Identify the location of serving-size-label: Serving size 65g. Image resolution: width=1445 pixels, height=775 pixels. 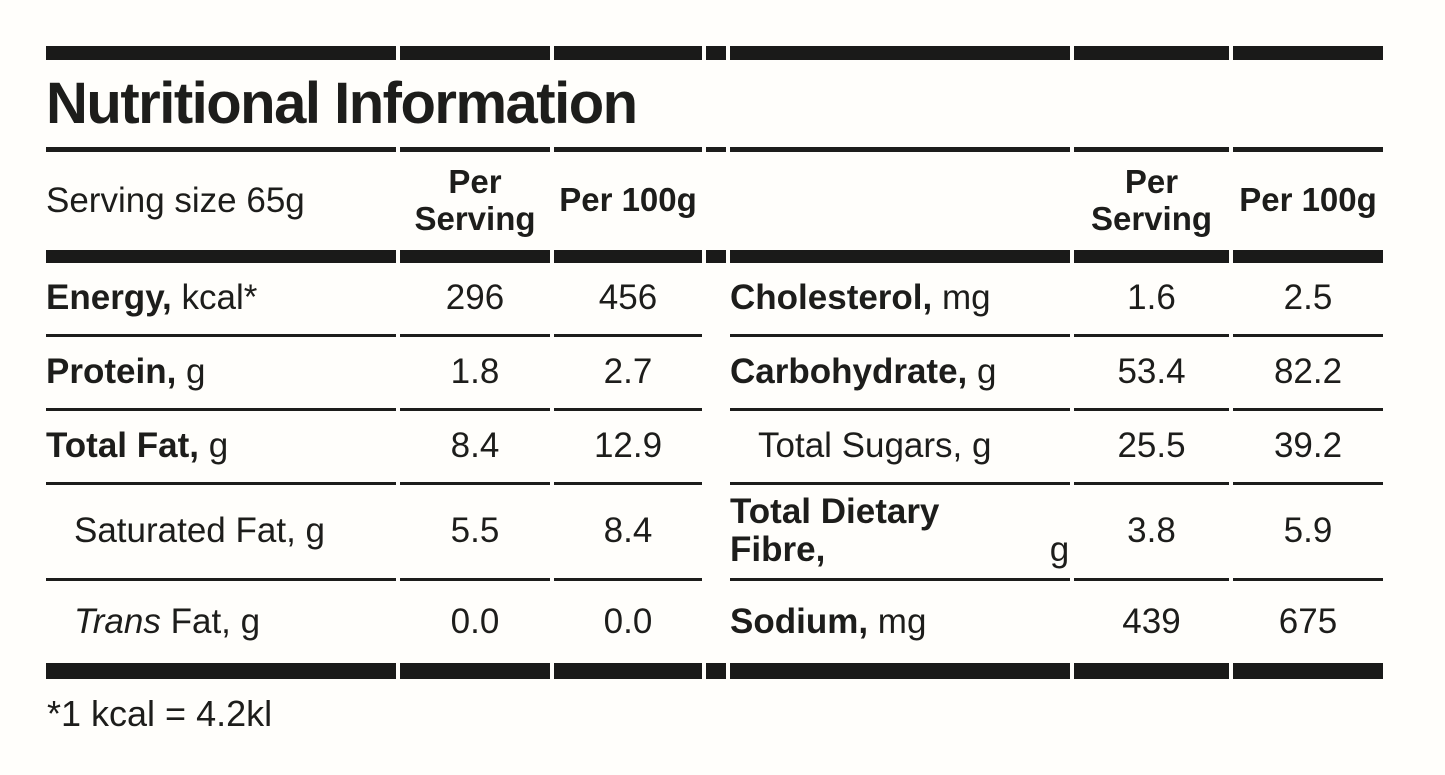
(175, 200).